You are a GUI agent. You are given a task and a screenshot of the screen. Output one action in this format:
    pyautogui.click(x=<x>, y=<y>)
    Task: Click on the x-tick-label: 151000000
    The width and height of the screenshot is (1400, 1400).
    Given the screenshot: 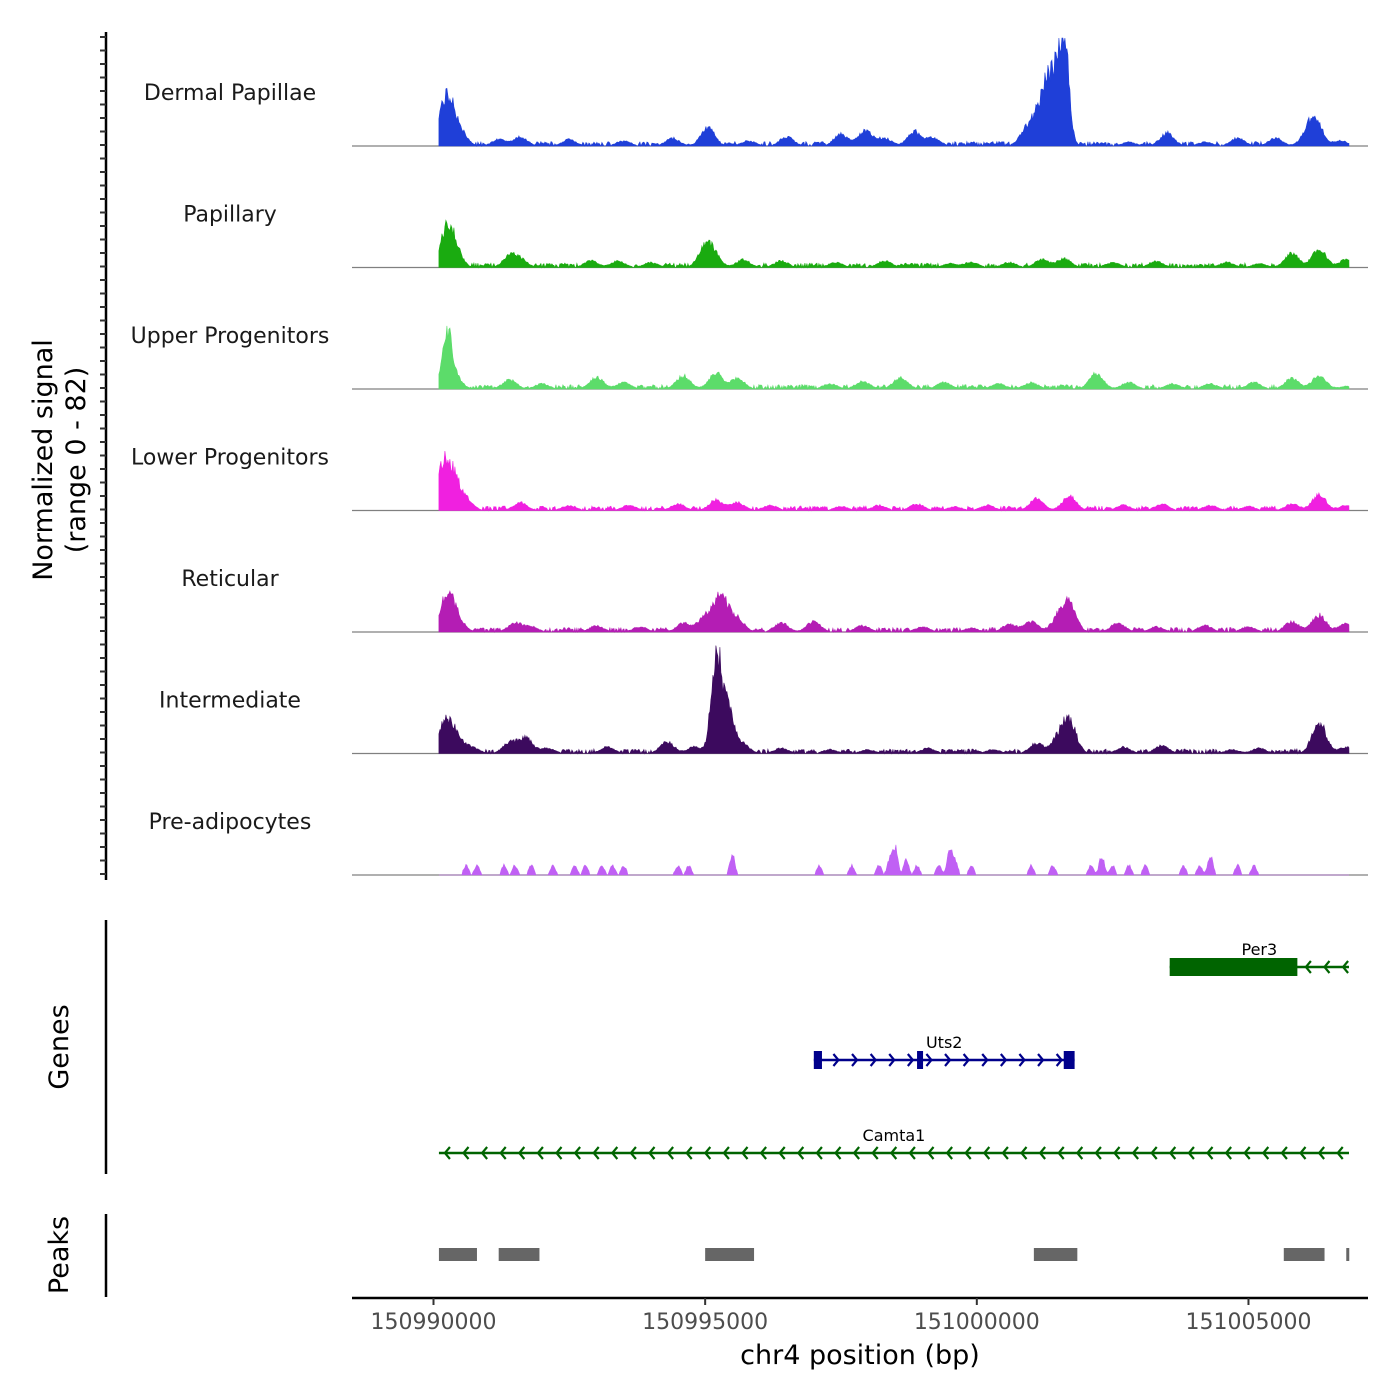 What is the action you would take?
    pyautogui.click(x=977, y=1322)
    